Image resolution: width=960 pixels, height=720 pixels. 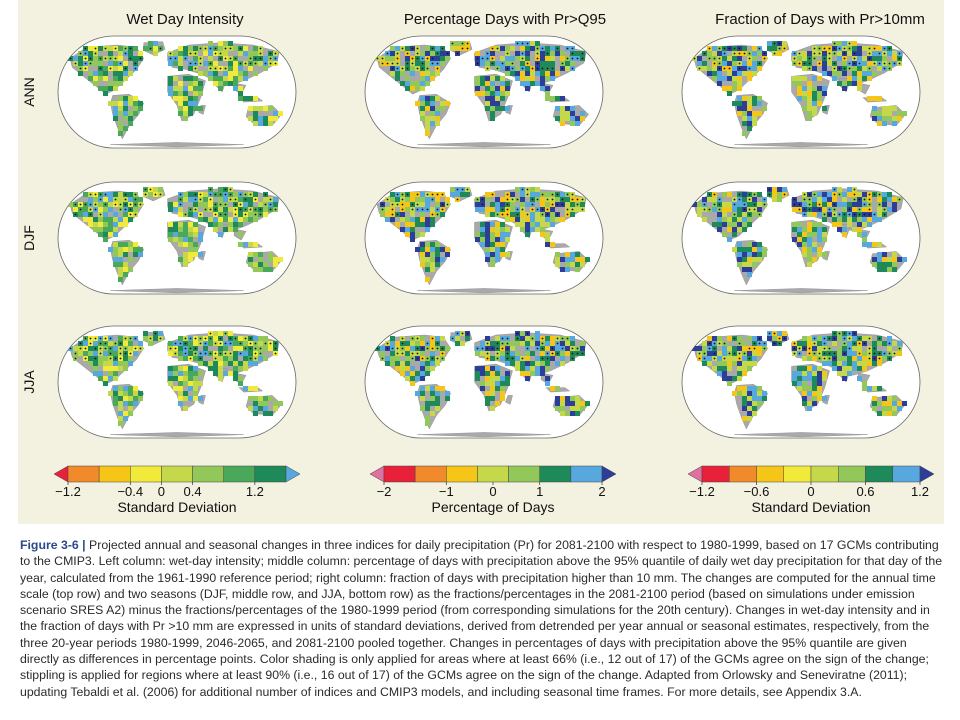 I want to click on colorbar-tick-label: 0.4, so click(x=193, y=491).